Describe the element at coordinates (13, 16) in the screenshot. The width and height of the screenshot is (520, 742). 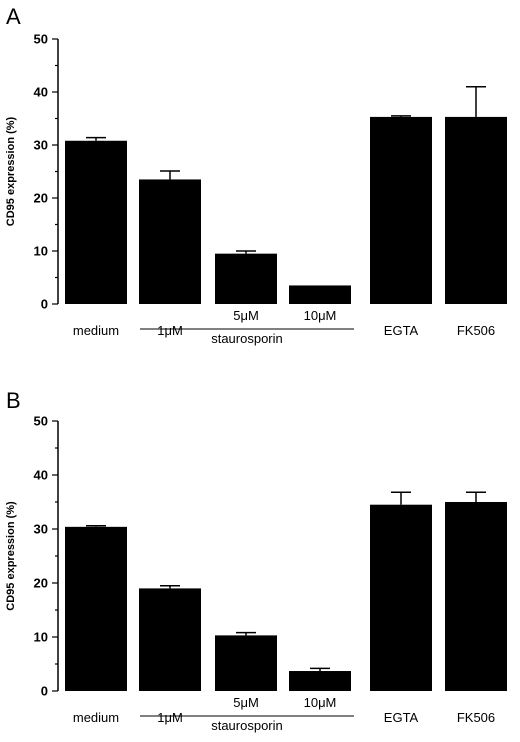
I see `panel-letter: A` at that location.